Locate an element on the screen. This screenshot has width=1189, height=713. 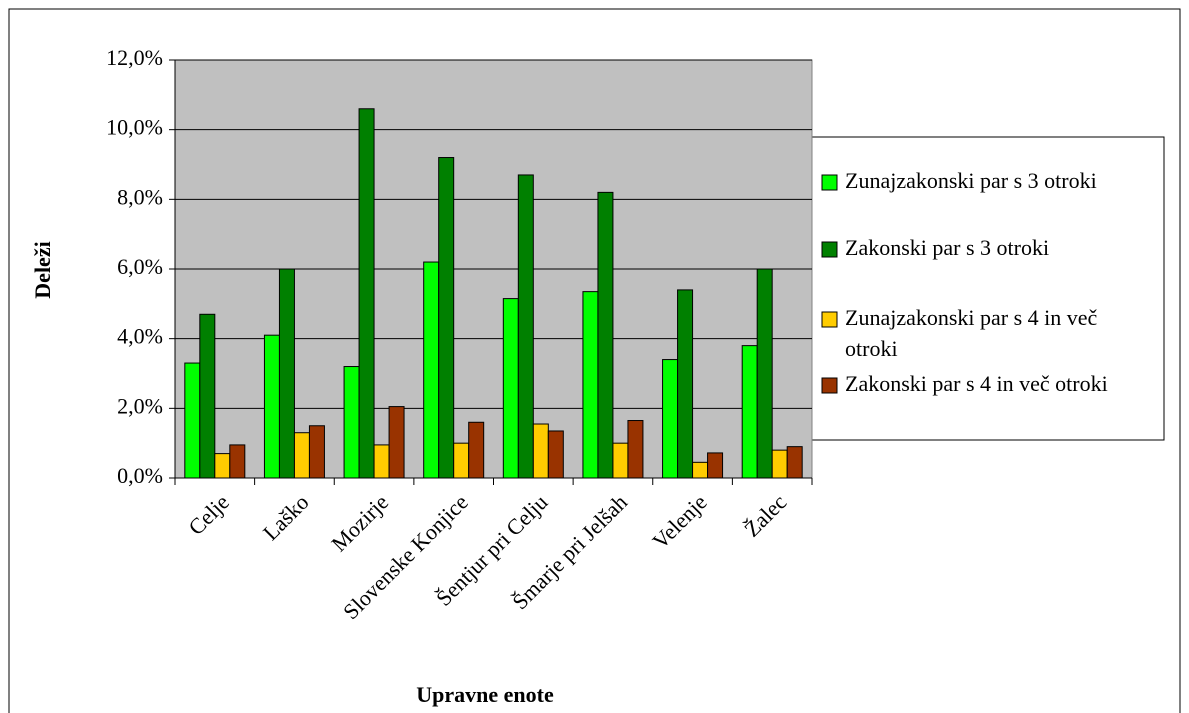
legend-line: Zakonski par s 4 in več otroki is located at coordinates (976, 383).